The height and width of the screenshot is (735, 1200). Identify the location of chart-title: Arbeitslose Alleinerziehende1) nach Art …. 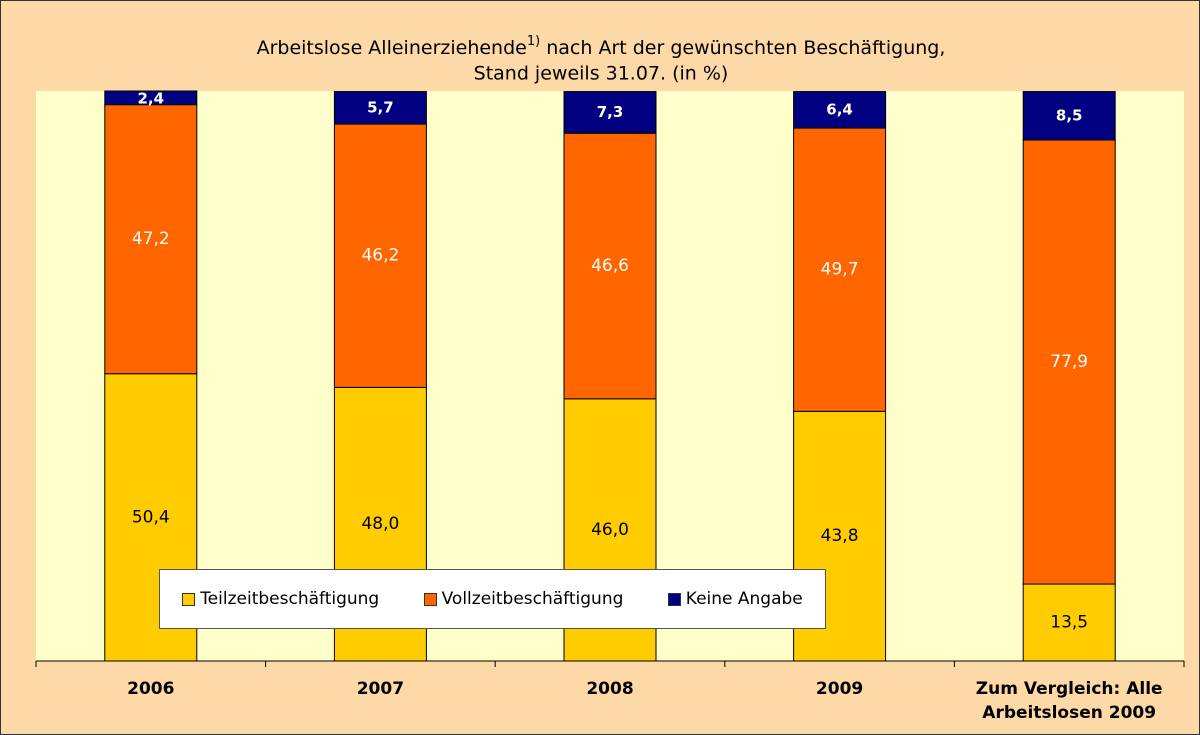
(601, 46).